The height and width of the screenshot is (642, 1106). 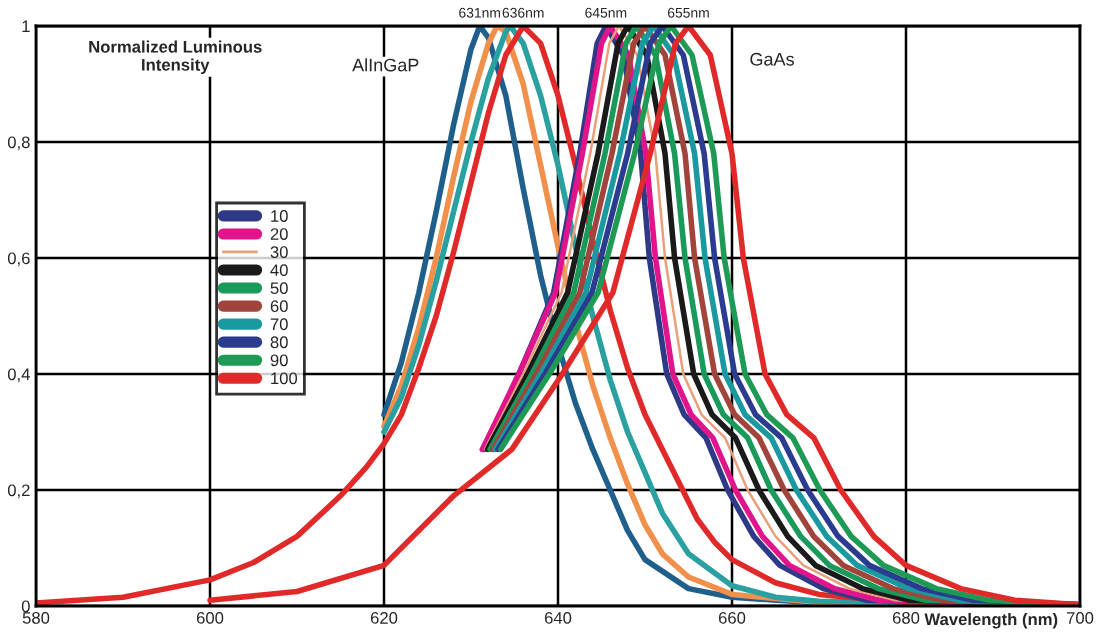 What do you see at coordinates (18, 259) in the screenshot?
I see `y-tick-label: 0,6` at bounding box center [18, 259].